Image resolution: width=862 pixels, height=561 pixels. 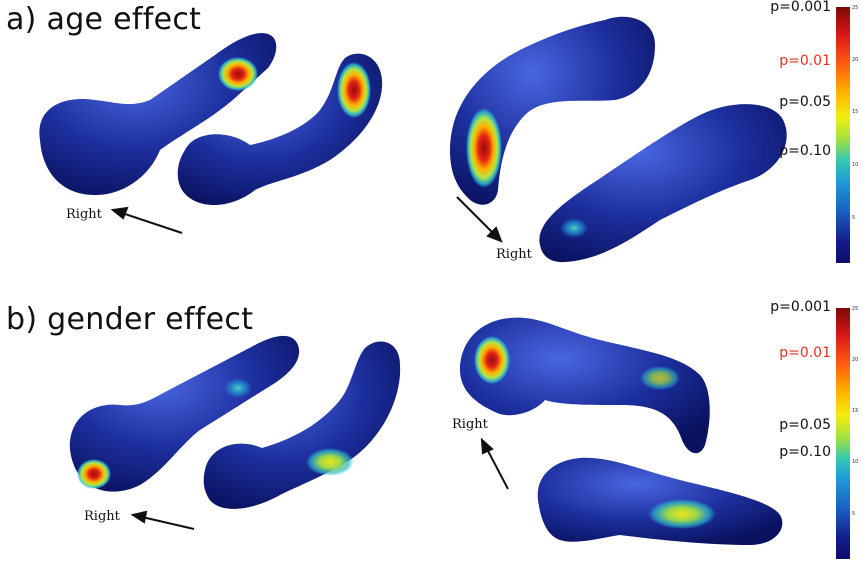 What do you see at coordinates (800, 7) in the screenshot?
I see `a-p-label-0001: p=0.001` at bounding box center [800, 7].